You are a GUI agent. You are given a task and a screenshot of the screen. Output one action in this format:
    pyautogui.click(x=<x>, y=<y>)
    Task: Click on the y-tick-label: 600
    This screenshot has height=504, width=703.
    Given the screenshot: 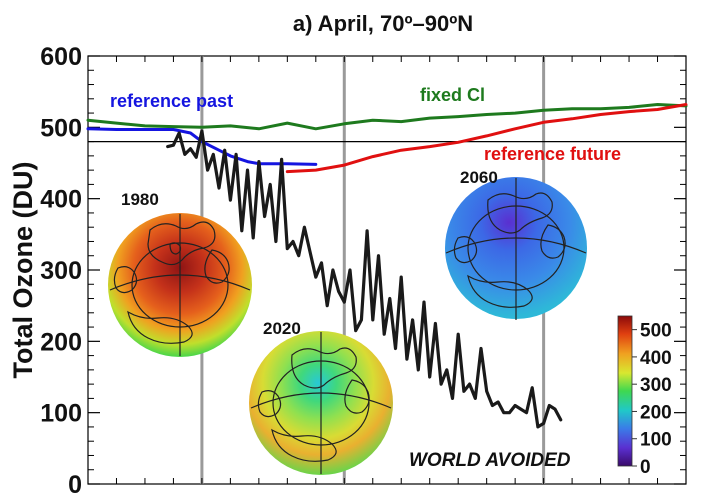 What is the action you would take?
    pyautogui.click(x=61, y=57)
    